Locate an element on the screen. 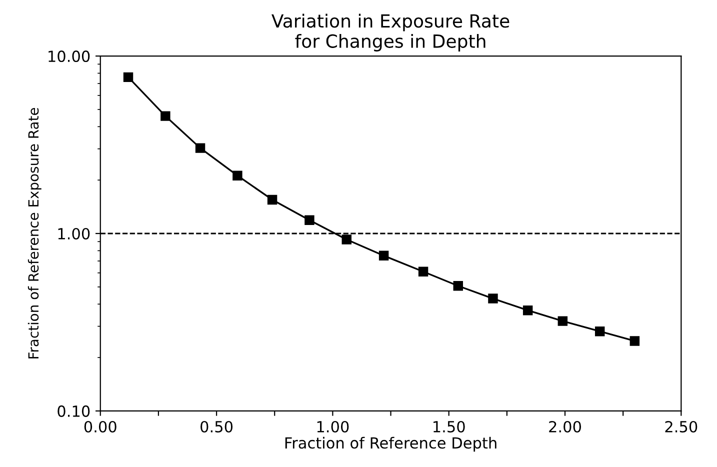 This screenshot has width=717, height=467. y-tick-label: 1.00 is located at coordinates (74, 234).